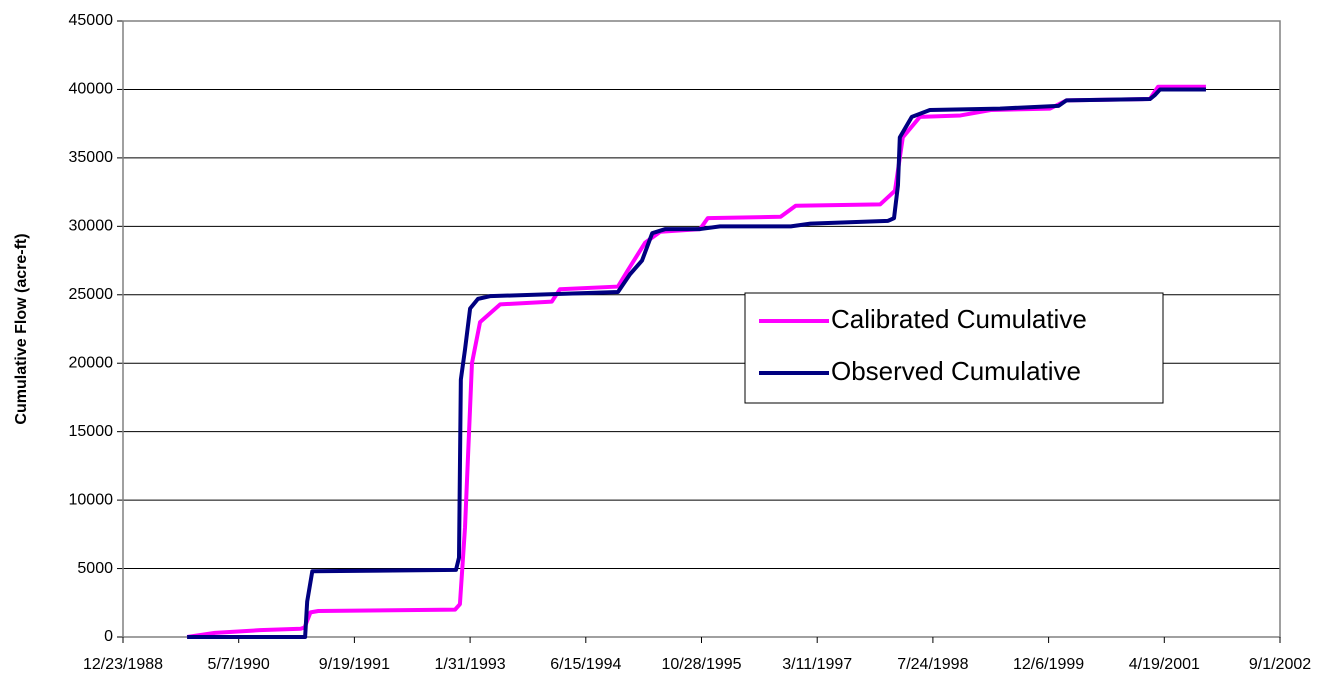 The image size is (1335, 681). What do you see at coordinates (91, 294) in the screenshot?
I see `y-tick-label: 25000` at bounding box center [91, 294].